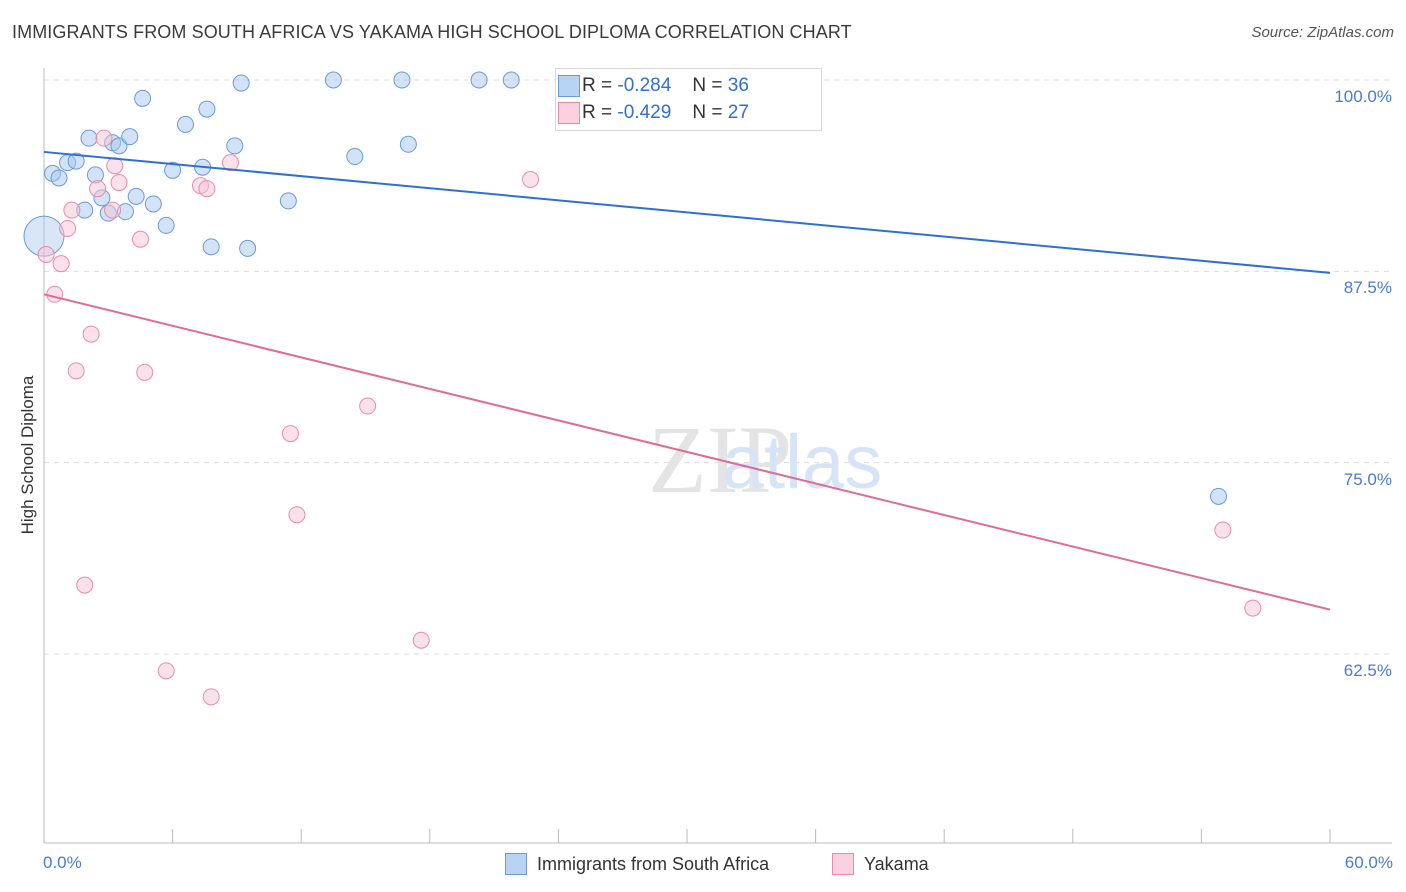  Describe the element at coordinates (738, 85) in the screenshot. I see `n-value: 36` at that location.